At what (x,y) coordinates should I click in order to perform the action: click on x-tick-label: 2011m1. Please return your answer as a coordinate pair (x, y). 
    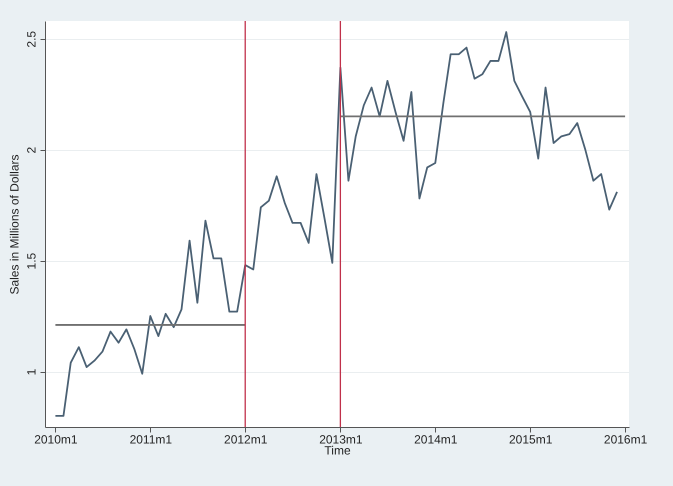
    Looking at the image, I should click on (151, 439).